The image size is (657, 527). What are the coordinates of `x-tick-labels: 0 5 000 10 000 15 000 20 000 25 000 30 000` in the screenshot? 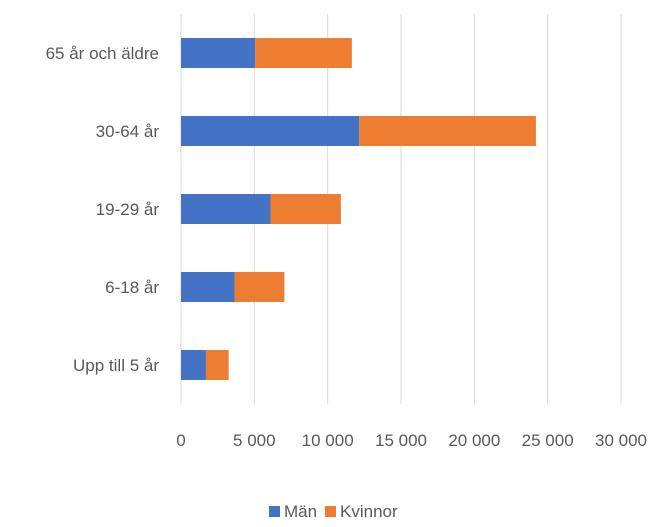 It's located at (411, 440).